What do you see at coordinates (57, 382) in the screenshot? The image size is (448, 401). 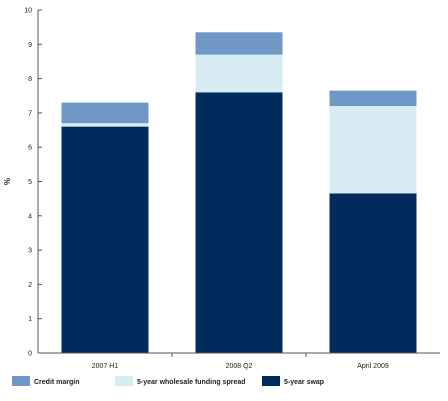 I see `legend-label-1: Credit margin` at bounding box center [57, 382].